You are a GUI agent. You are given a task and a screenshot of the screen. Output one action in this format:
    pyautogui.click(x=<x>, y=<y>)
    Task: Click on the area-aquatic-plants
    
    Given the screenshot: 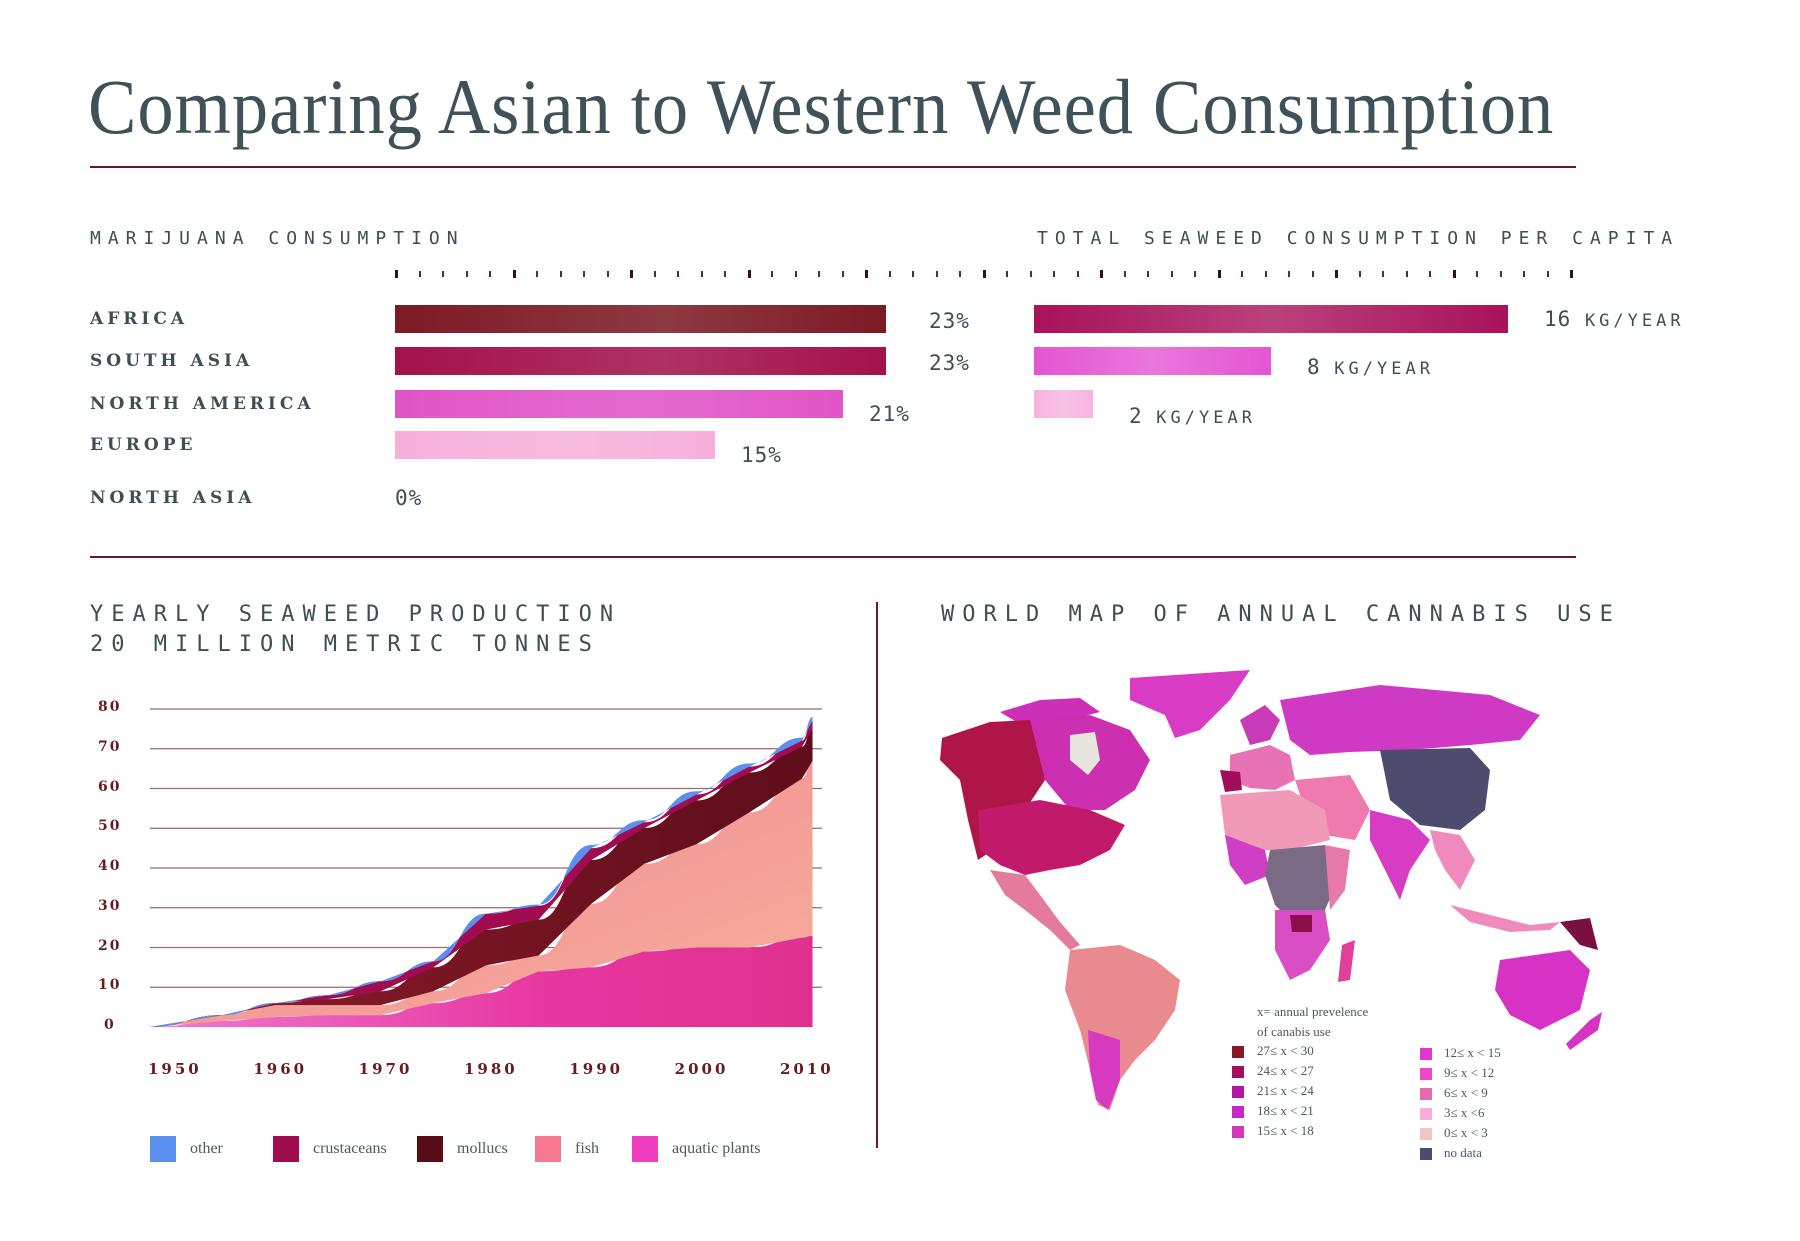 What is the action you would take?
    pyautogui.click(x=481, y=981)
    